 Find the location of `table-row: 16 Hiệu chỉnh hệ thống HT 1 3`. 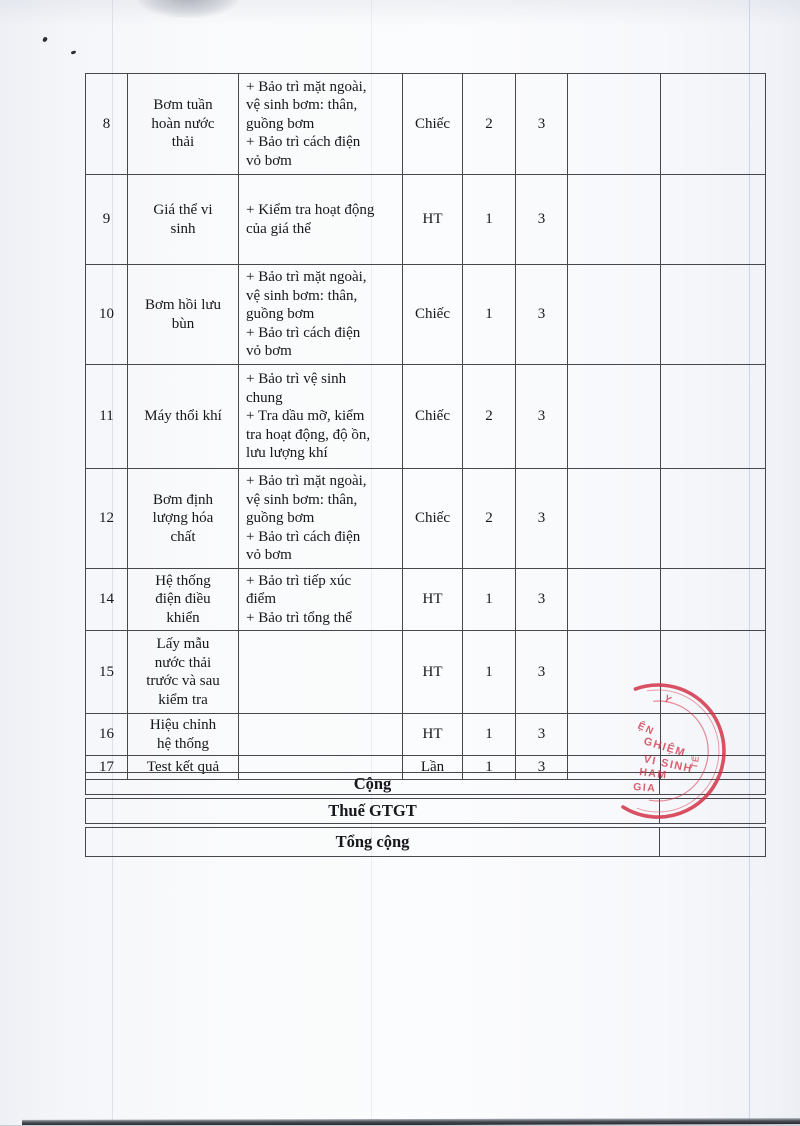

table-row: 16 Hiệu chỉnh hệ thống HT 1 3 is located at coordinates (425, 735).